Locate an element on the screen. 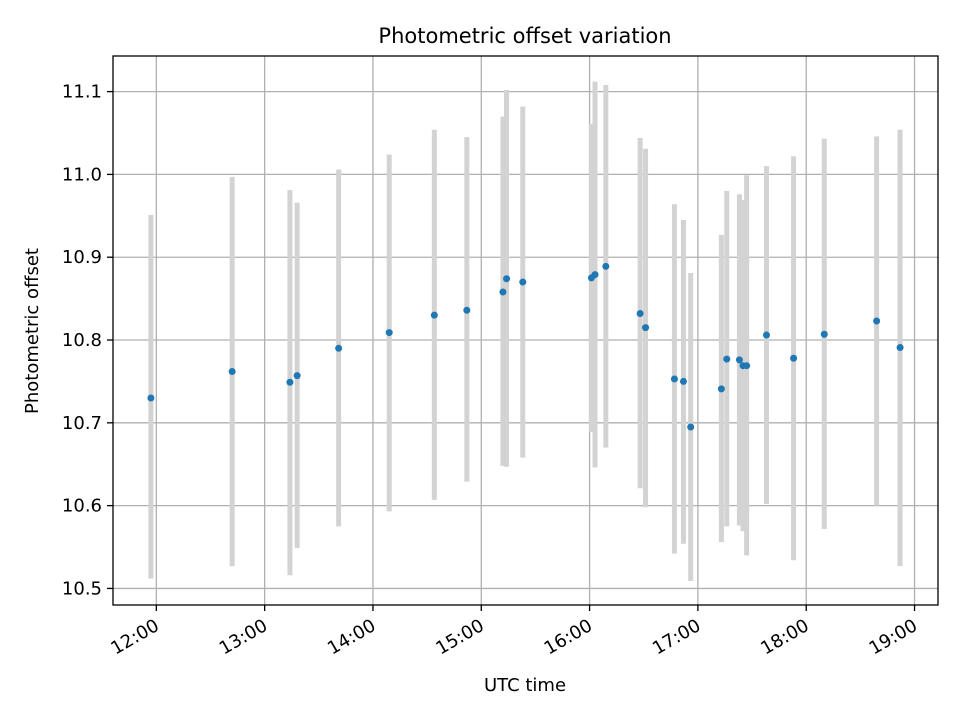 The width and height of the screenshot is (960, 720). x-tick-label: 14:00 is located at coordinates (351, 637).